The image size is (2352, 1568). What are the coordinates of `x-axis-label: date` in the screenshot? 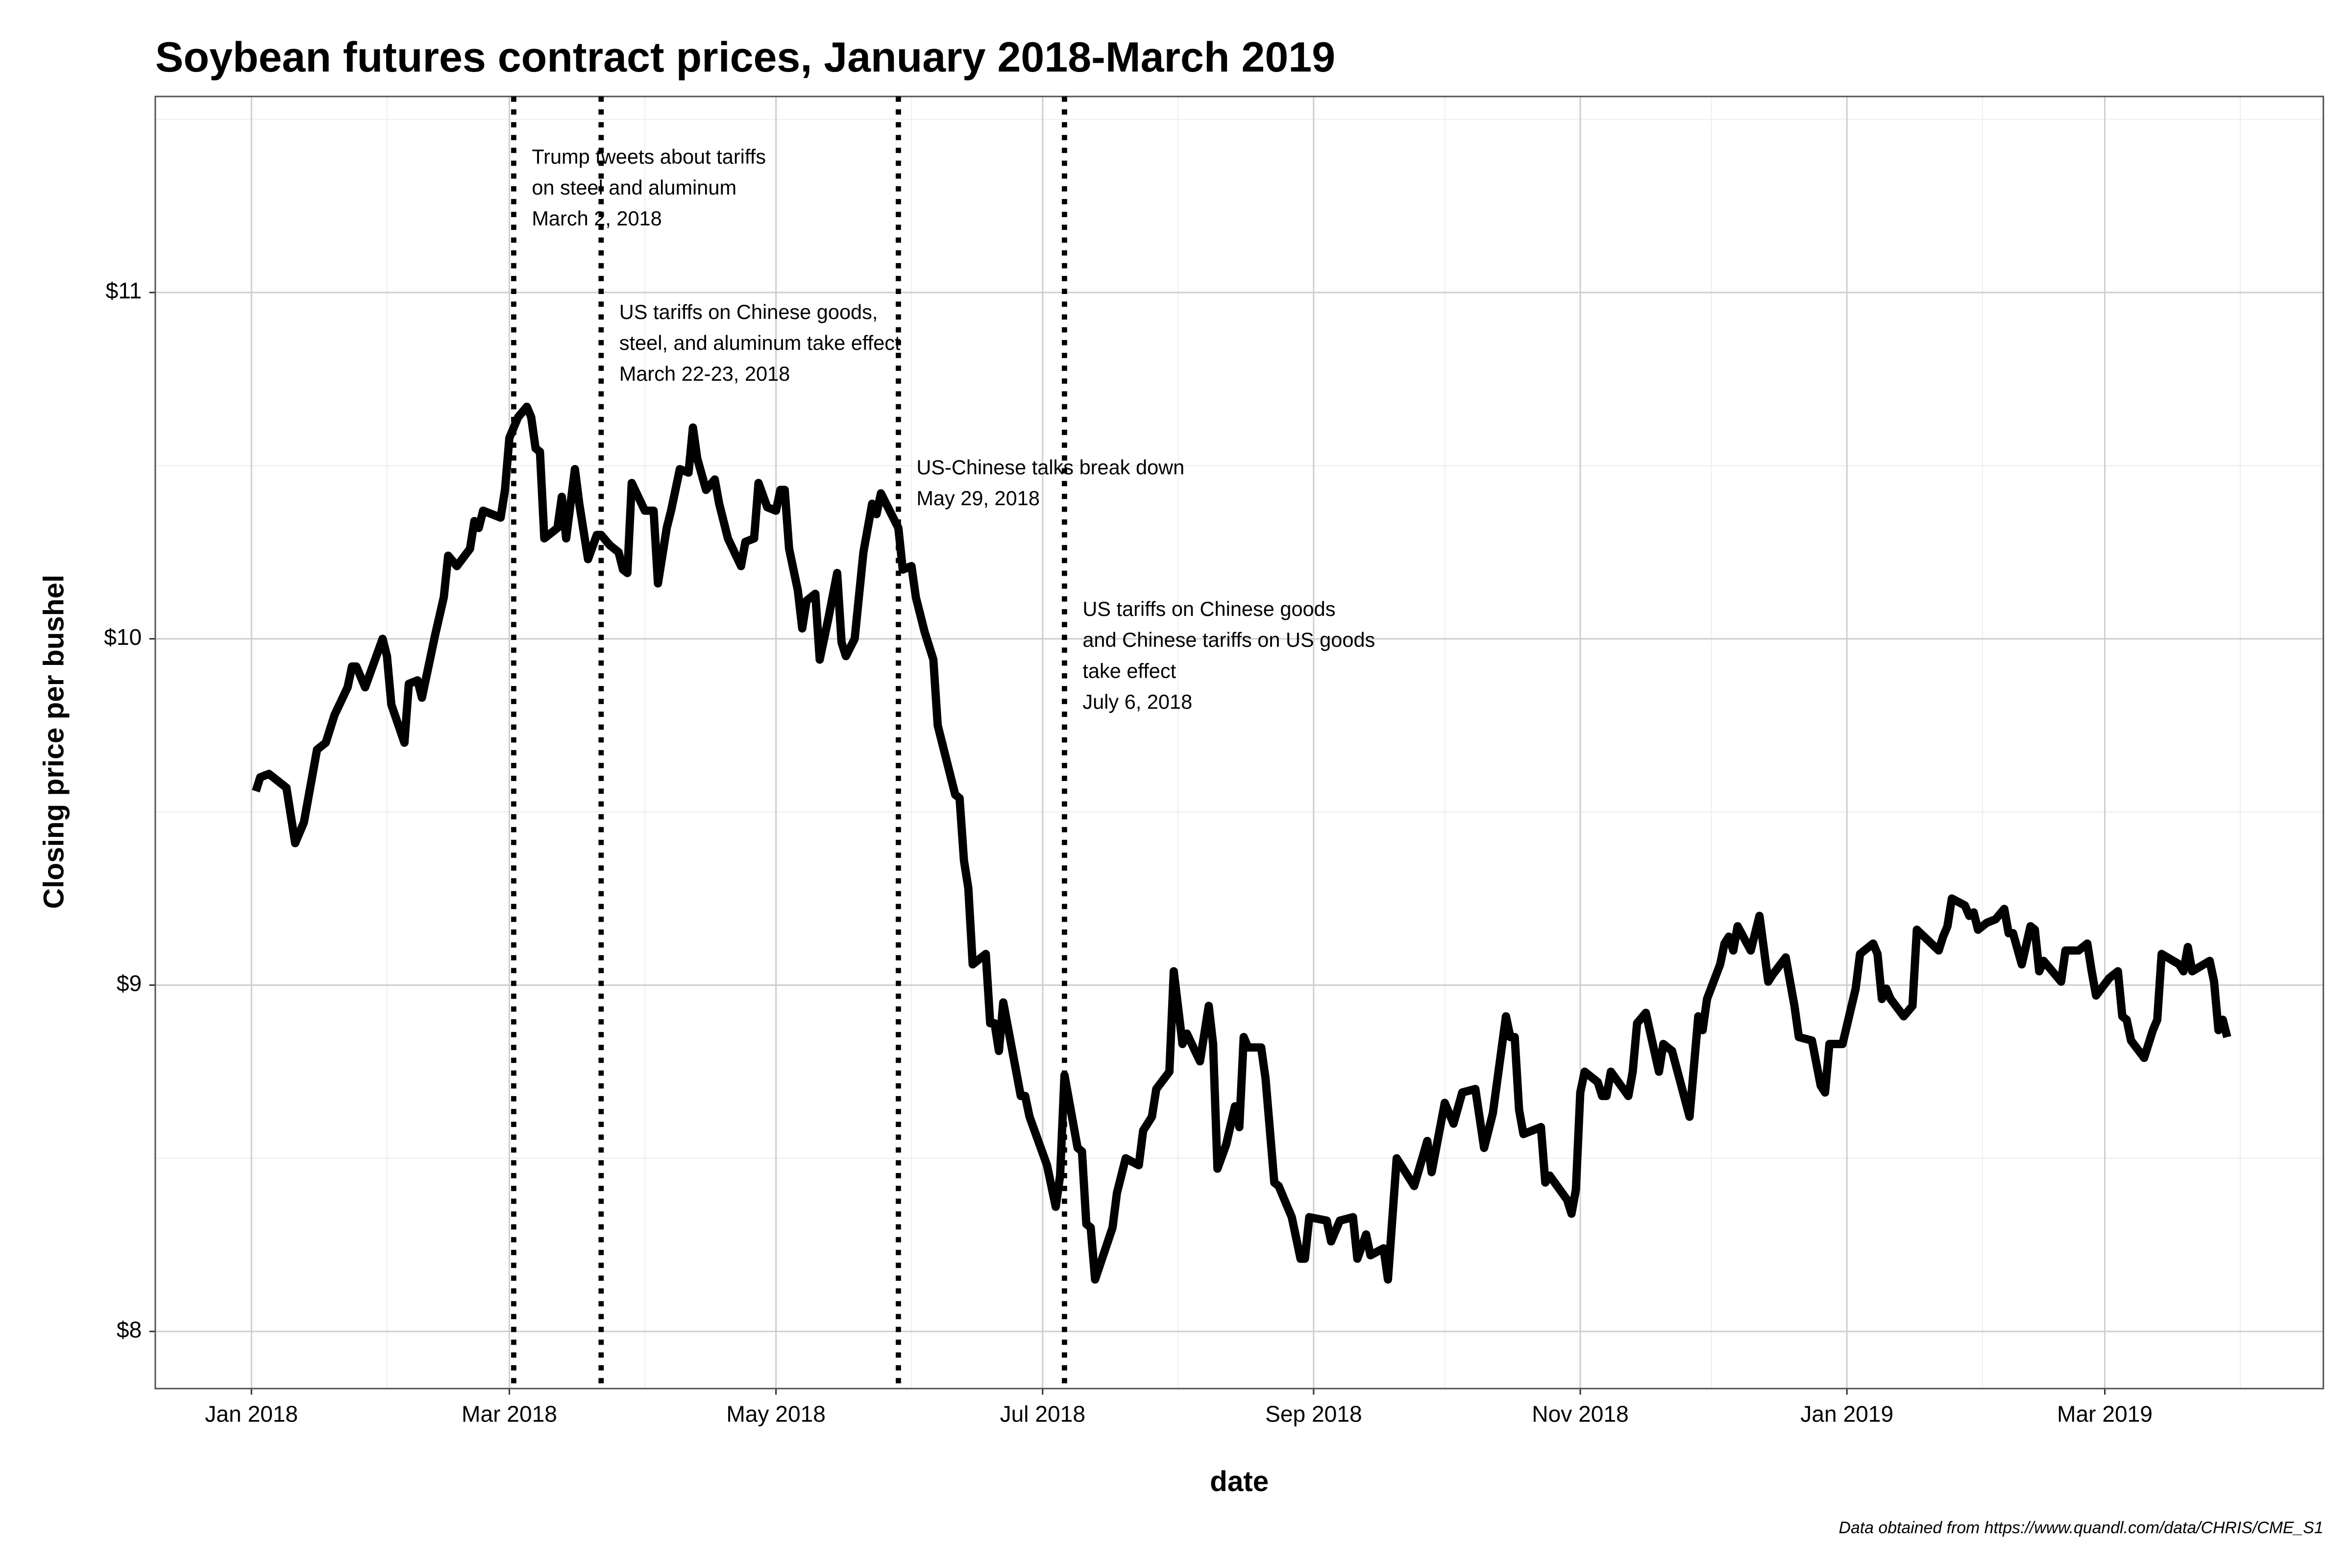 It's located at (1239, 1481).